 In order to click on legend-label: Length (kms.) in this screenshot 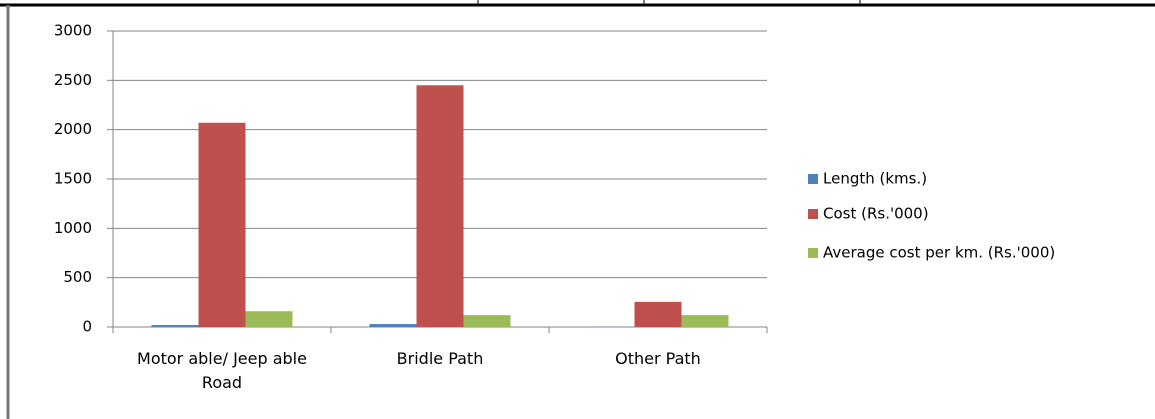, I will do `click(875, 179)`.